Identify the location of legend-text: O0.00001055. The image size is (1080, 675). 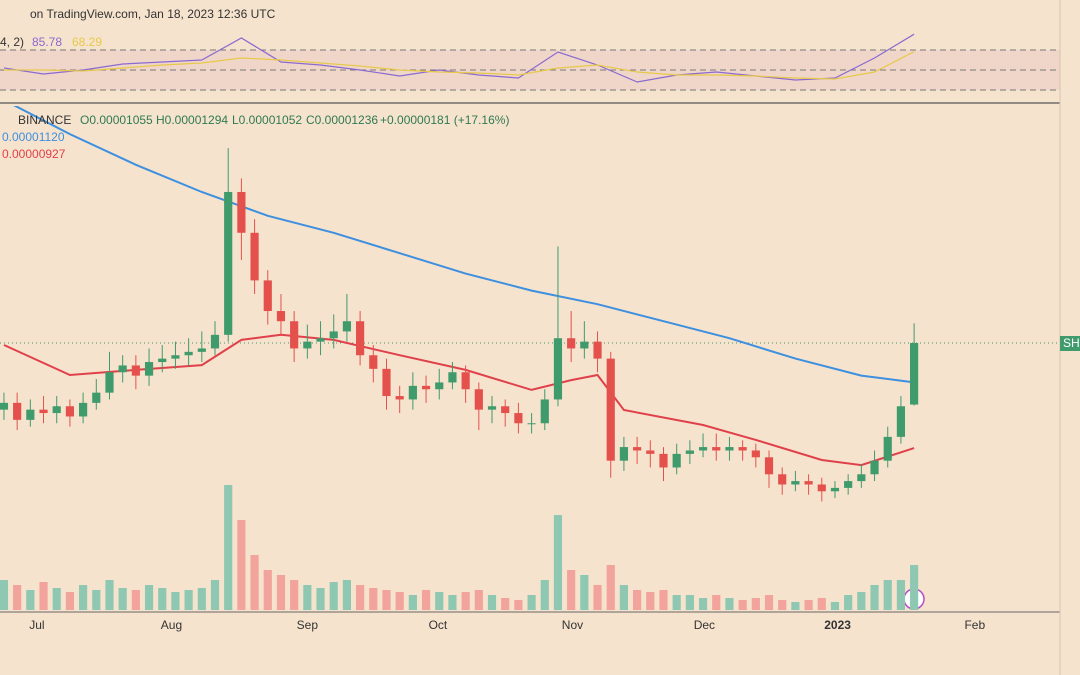
(116, 120).